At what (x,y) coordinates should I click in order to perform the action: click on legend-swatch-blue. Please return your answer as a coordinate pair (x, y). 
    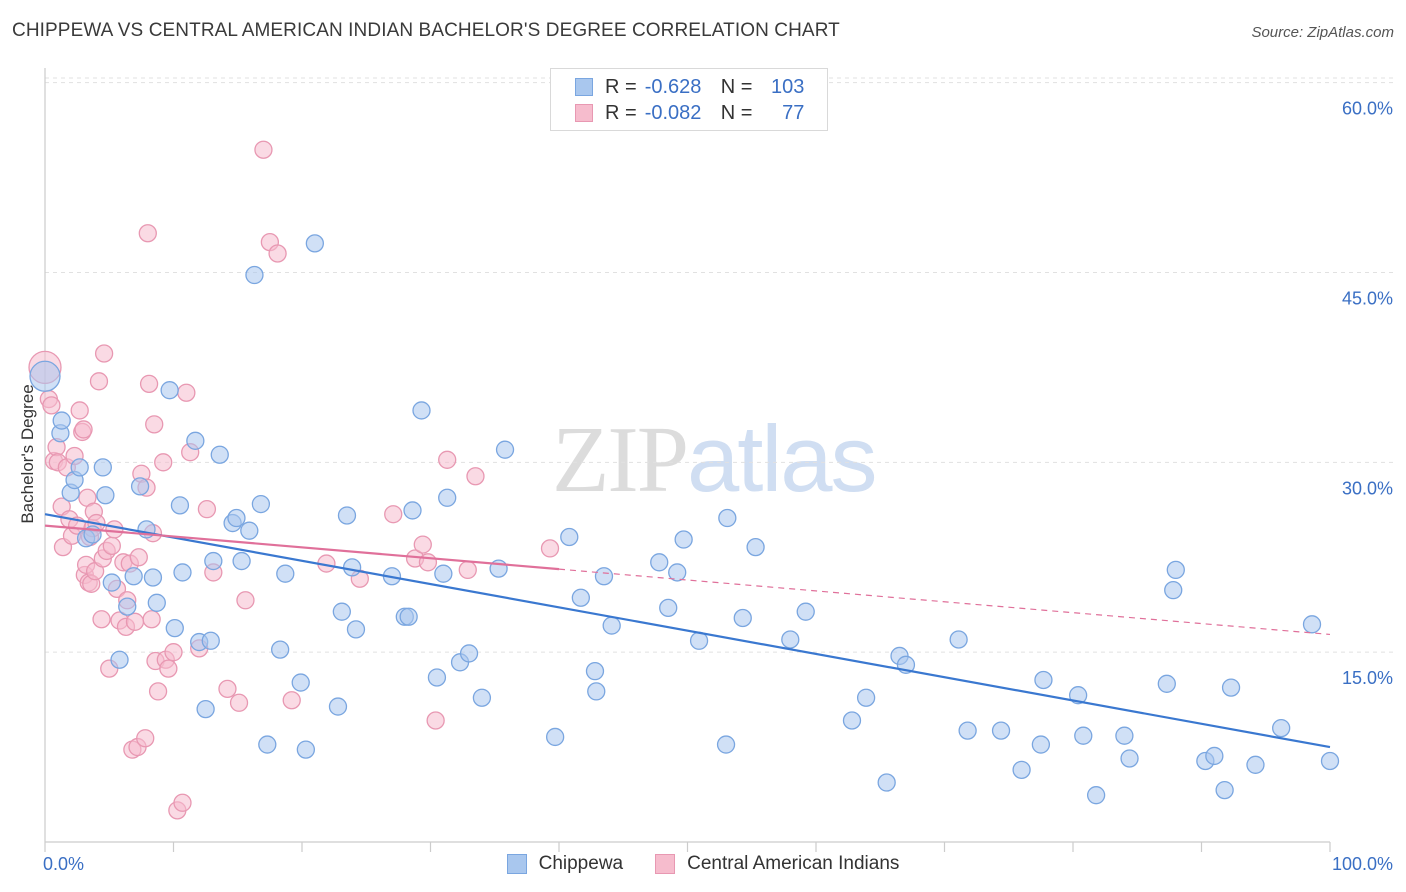
    Looking at the image, I should click on (584, 87).